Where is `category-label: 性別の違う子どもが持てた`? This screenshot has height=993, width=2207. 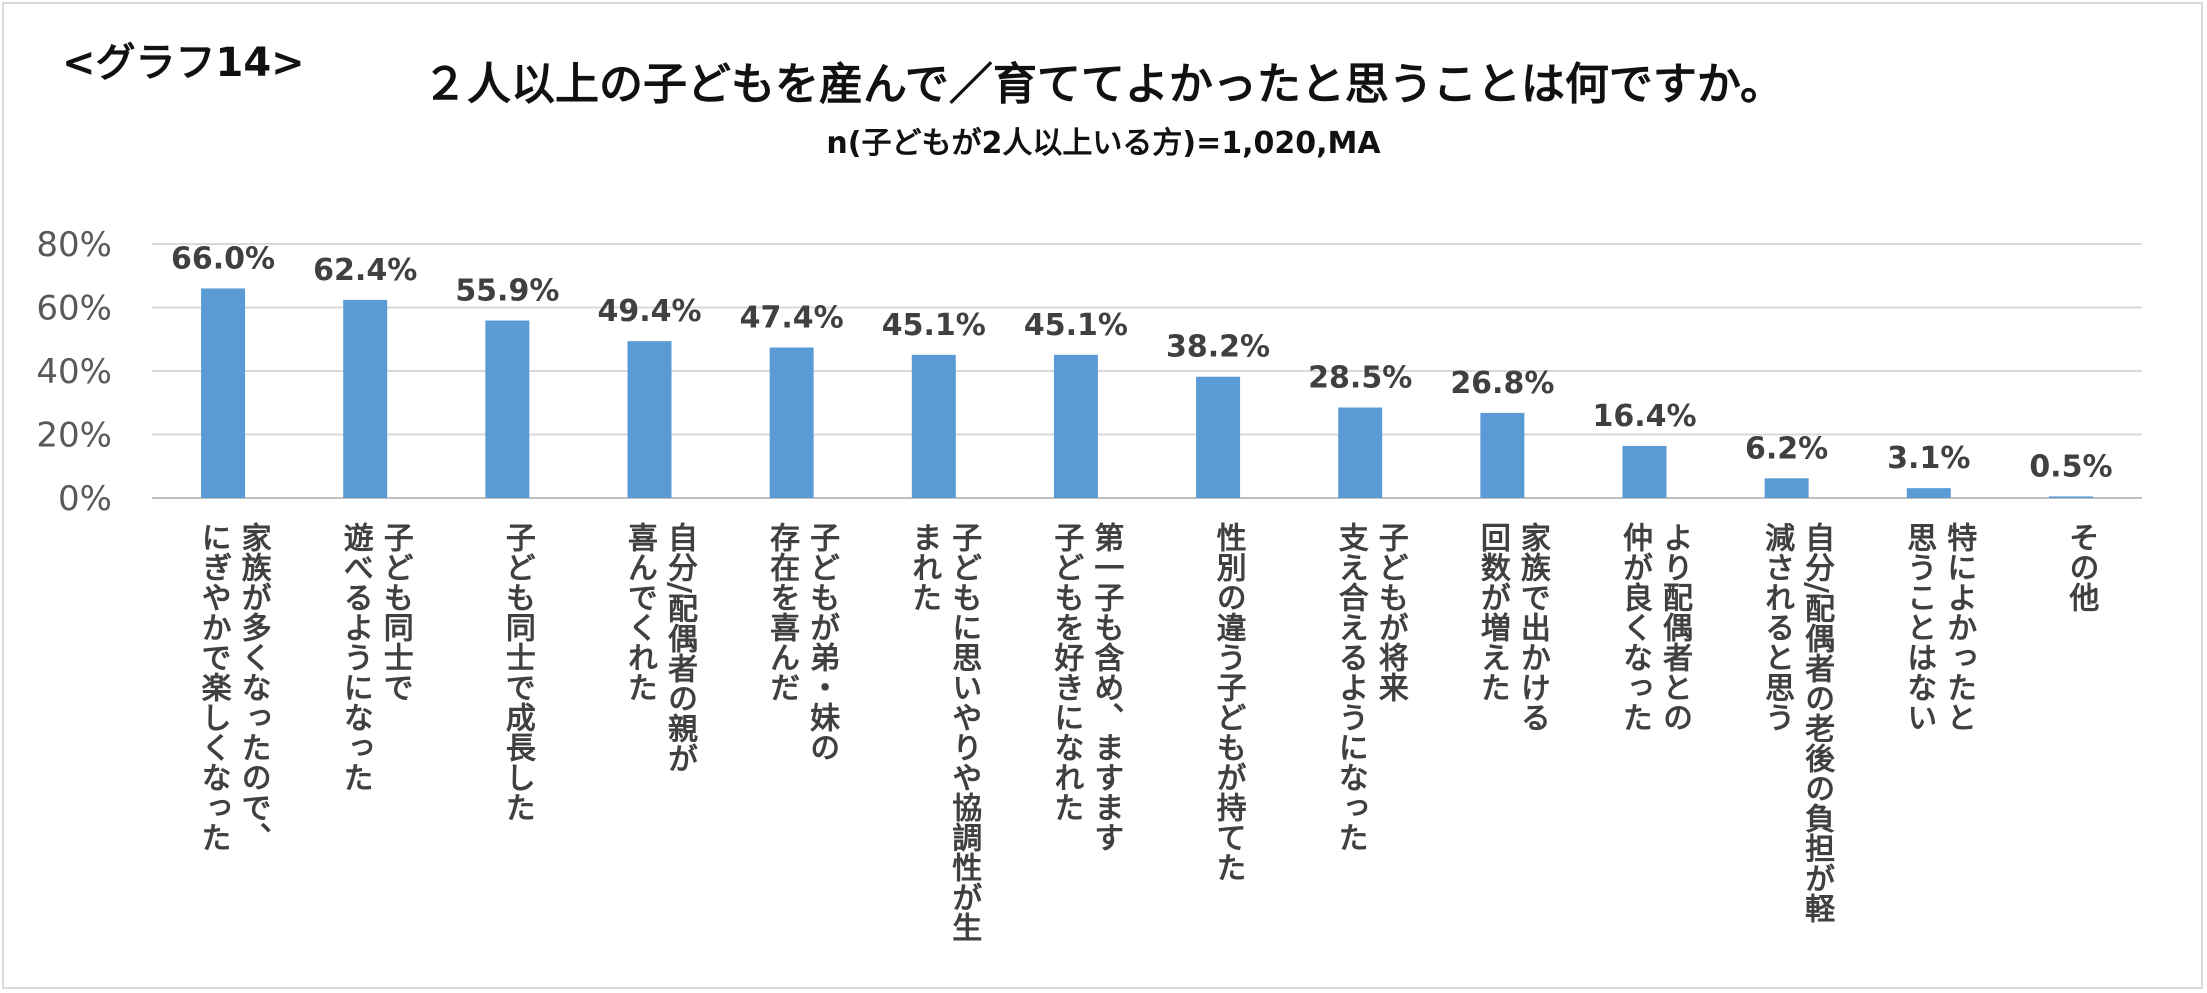 category-label: 性別の違う子どもが持てた is located at coordinates (1229, 702).